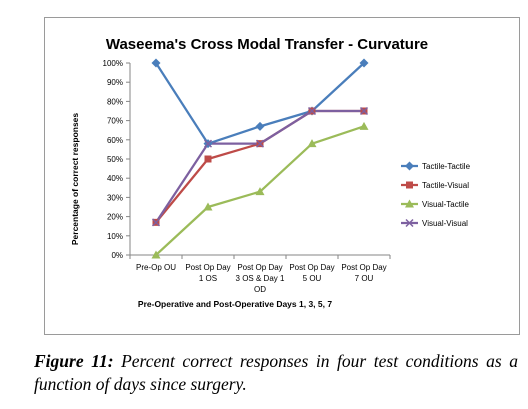  What do you see at coordinates (445, 185) in the screenshot?
I see `legend-label: Tactile-Visual` at bounding box center [445, 185].